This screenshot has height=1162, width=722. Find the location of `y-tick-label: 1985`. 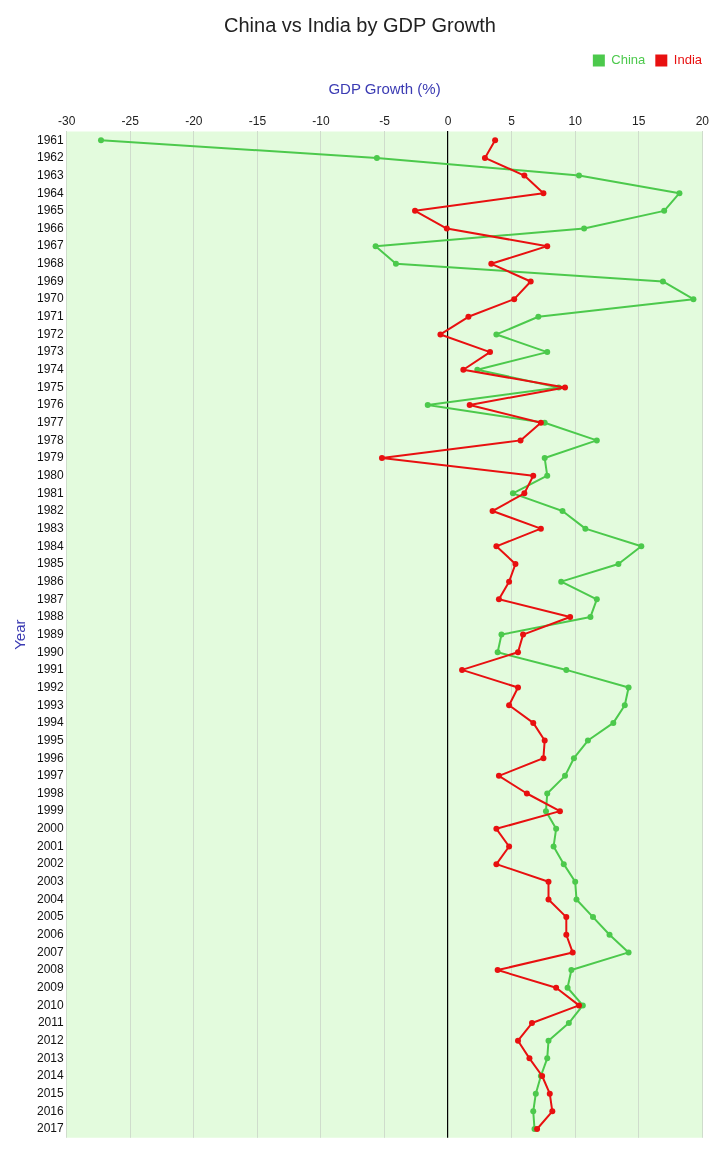

y-tick-label: 1985 is located at coordinates (50, 563).